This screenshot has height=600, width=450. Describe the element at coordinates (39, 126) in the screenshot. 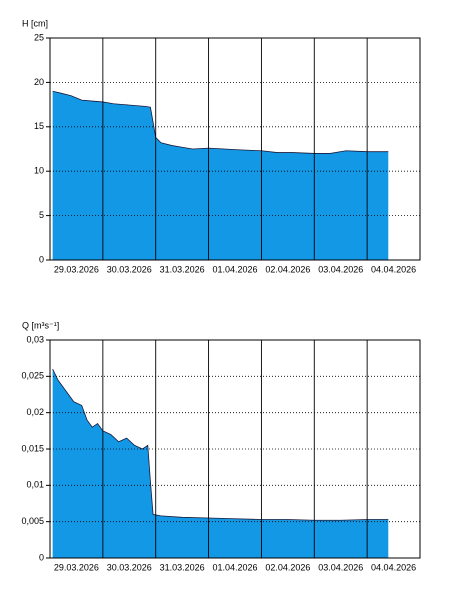

I see `y-tick-label: 15` at that location.